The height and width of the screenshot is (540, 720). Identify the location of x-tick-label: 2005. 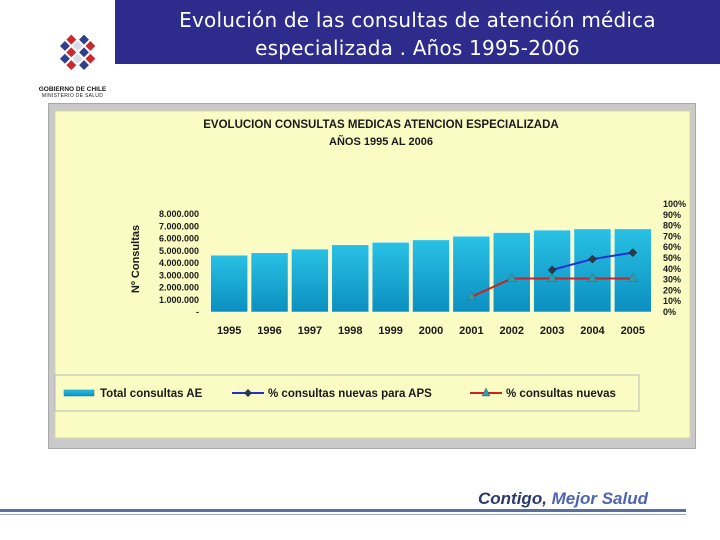
(633, 331).